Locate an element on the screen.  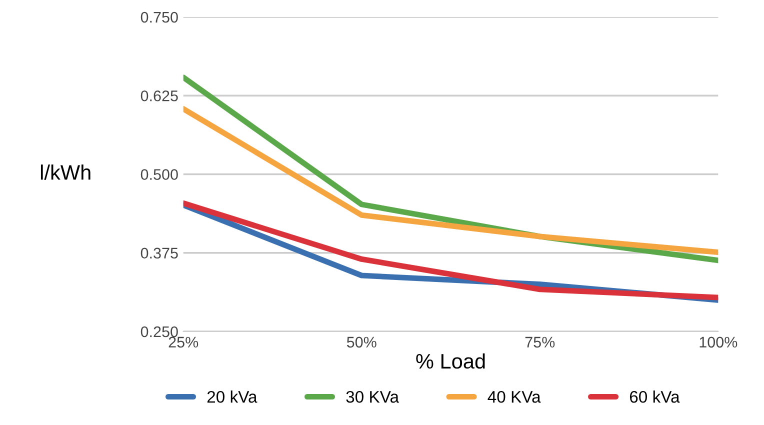
legend-label: 40 KVa is located at coordinates (514, 396).